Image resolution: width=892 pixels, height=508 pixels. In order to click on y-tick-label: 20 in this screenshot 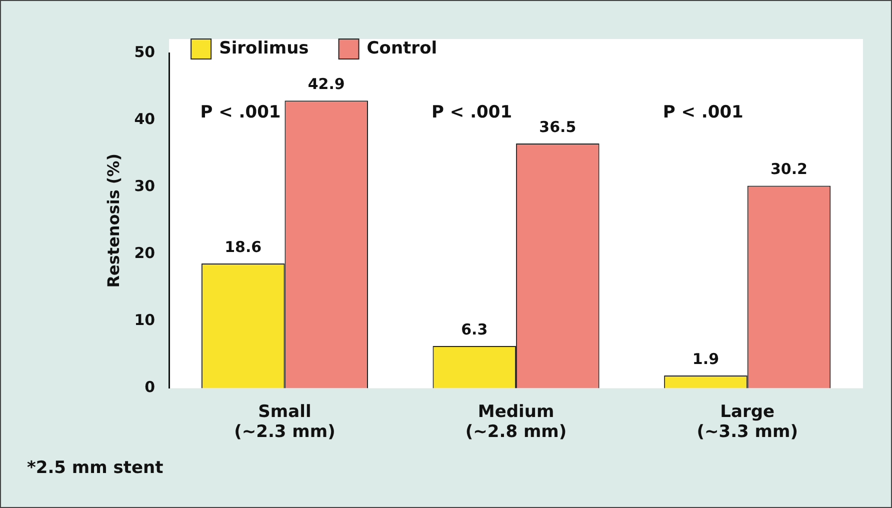, I will do `click(145, 253)`.